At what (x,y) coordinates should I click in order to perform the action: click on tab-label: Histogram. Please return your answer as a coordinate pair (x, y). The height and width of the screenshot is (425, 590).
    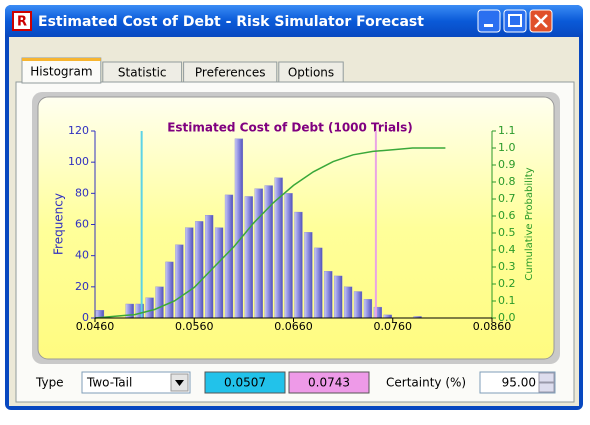
    Looking at the image, I should click on (61, 72).